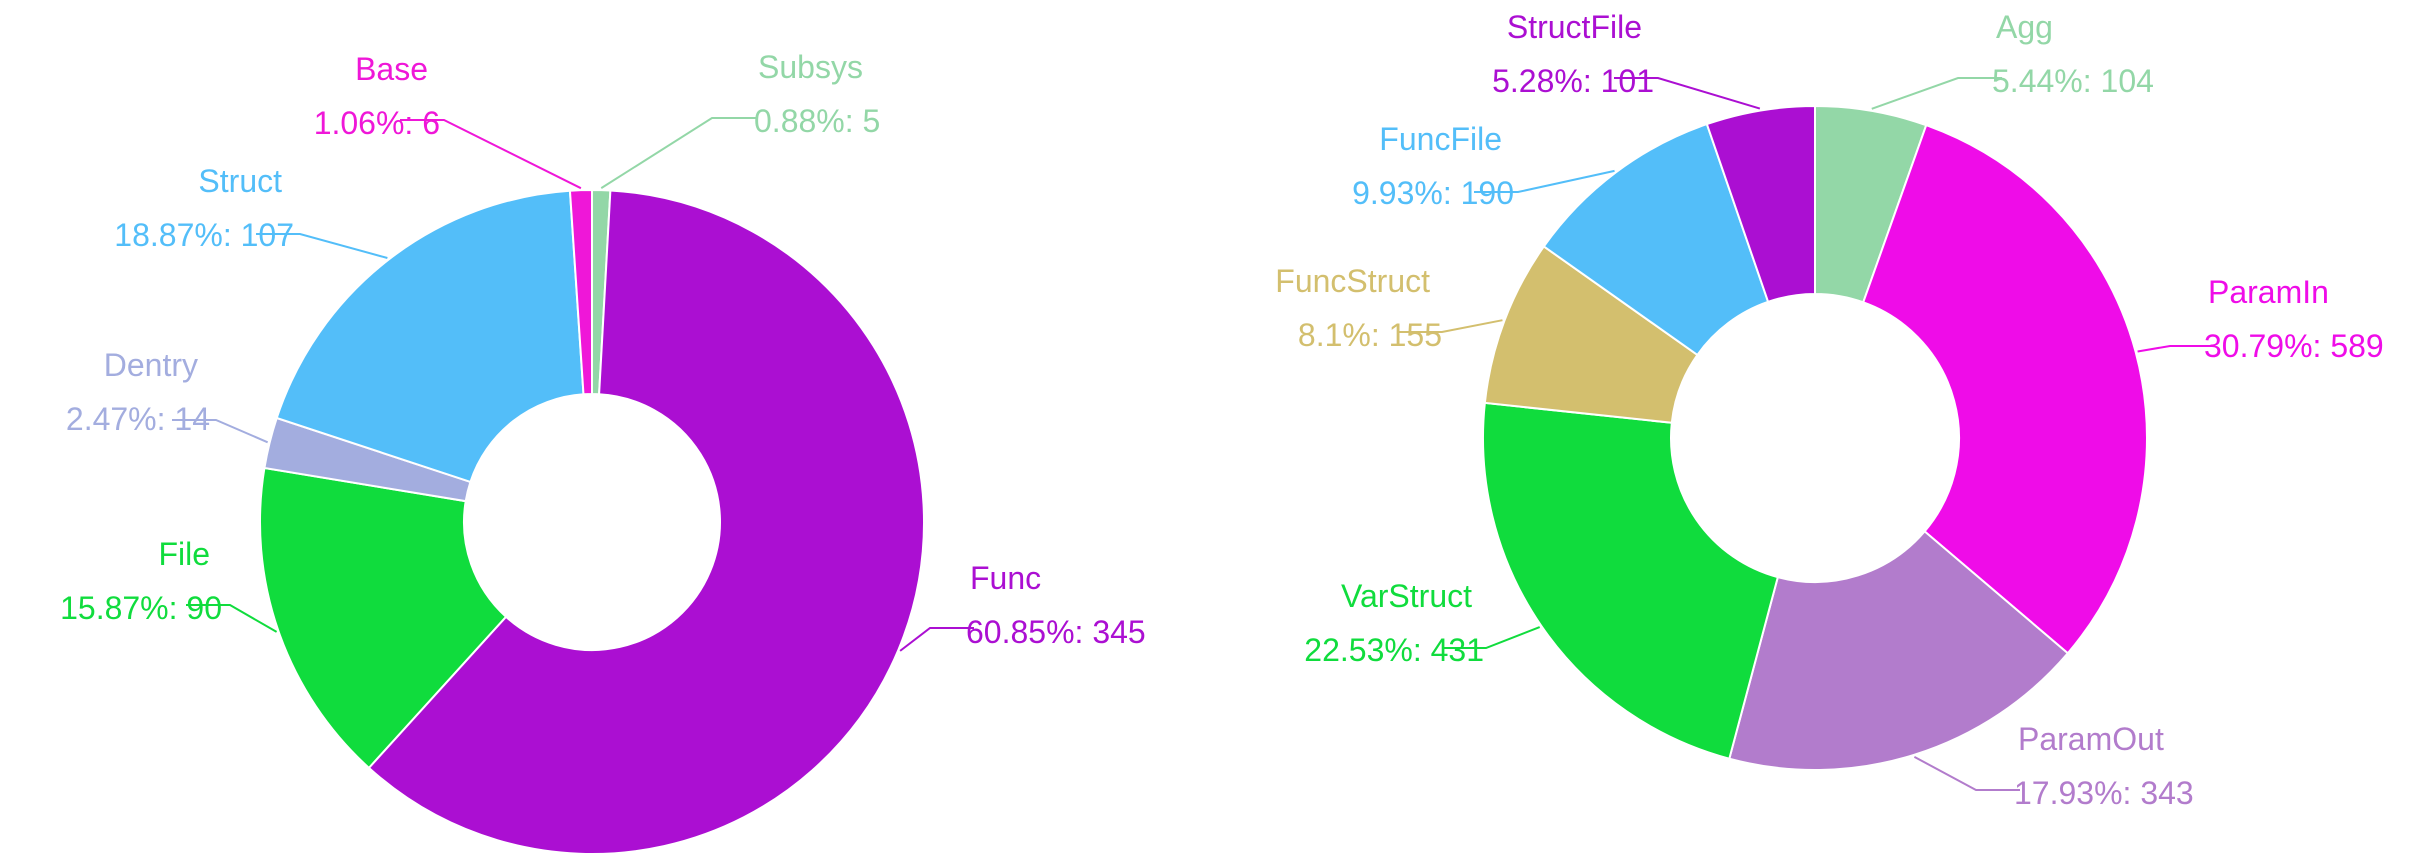 The height and width of the screenshot is (863, 2433). Describe the element at coordinates (1370, 335) in the screenshot. I see `slice-value-label-funcstruct: 8.1%: 155` at that location.